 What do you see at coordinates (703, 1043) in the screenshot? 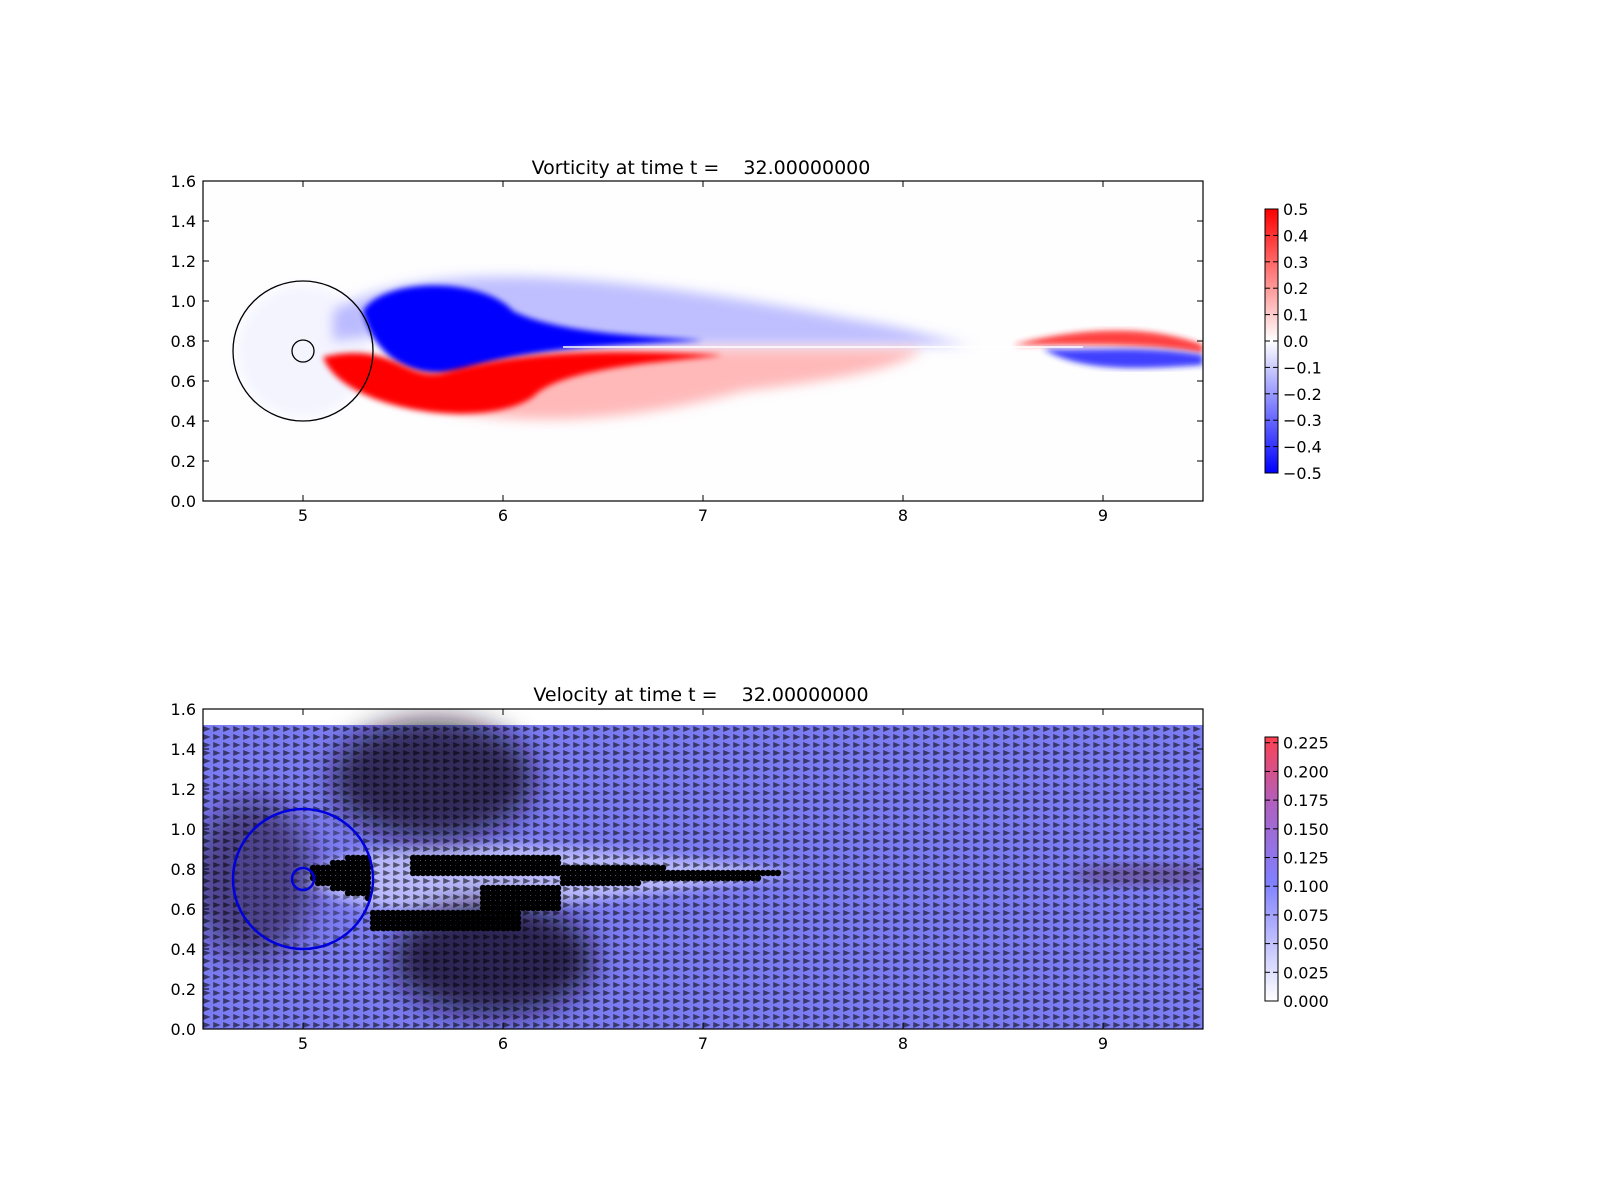
I see `x-tick-label: 7` at bounding box center [703, 1043].